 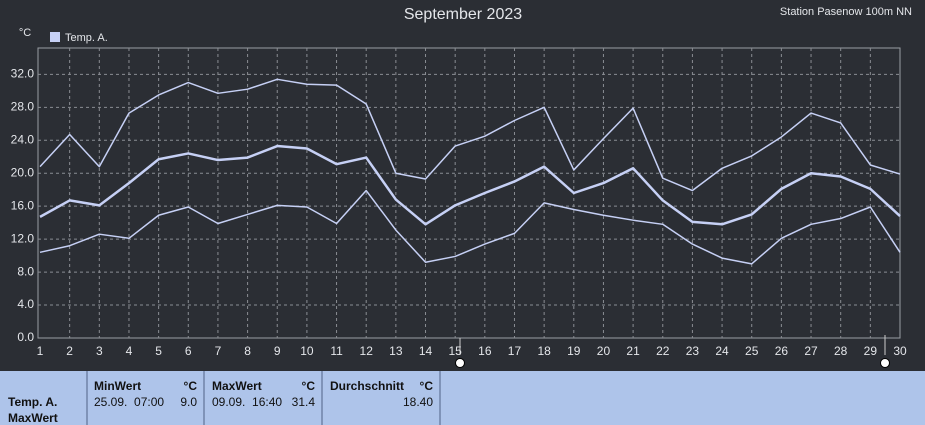 I want to click on stat-value: 18.40, so click(x=417, y=402).